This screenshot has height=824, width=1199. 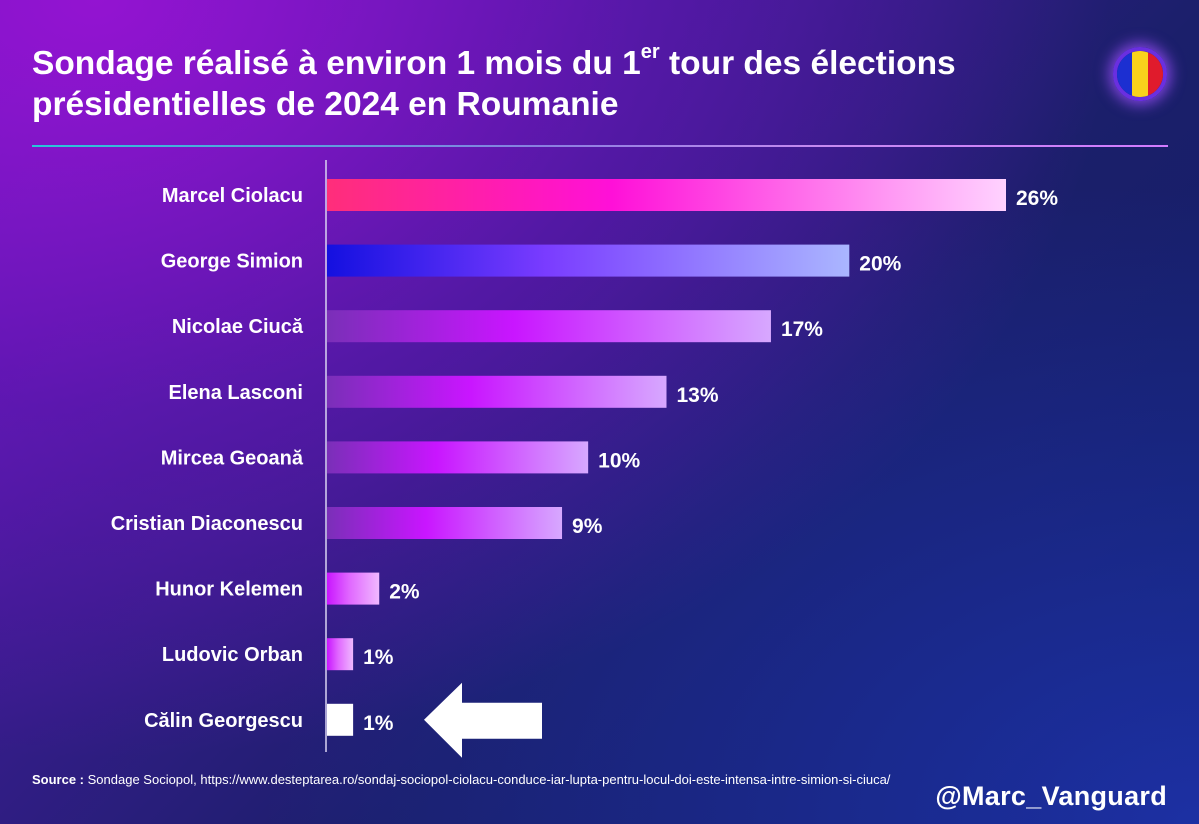 I want to click on category-label: George Simion, so click(x=232, y=262).